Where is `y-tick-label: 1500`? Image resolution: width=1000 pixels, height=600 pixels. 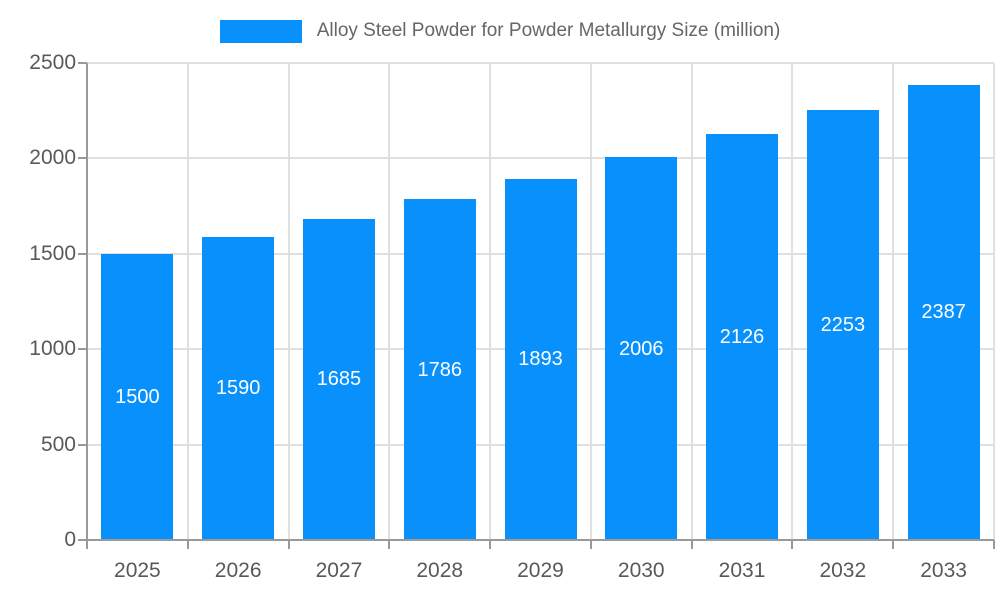
y-tick-label: 1500 is located at coordinates (52, 253).